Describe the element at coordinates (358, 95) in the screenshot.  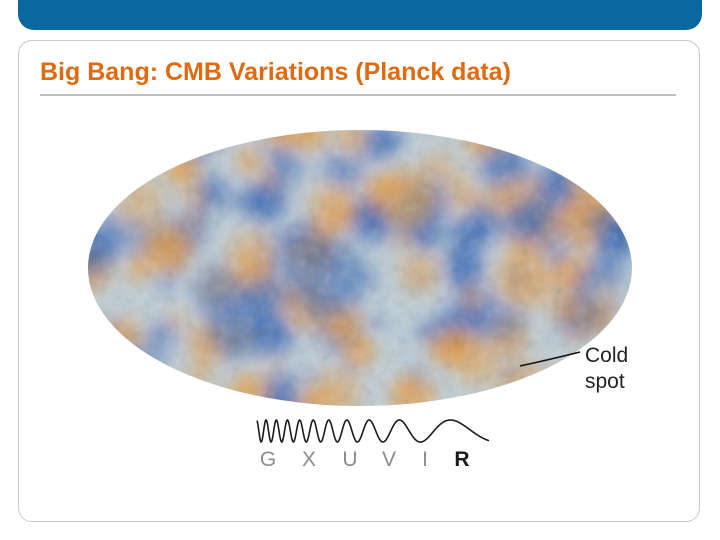
I see `title-divider` at that location.